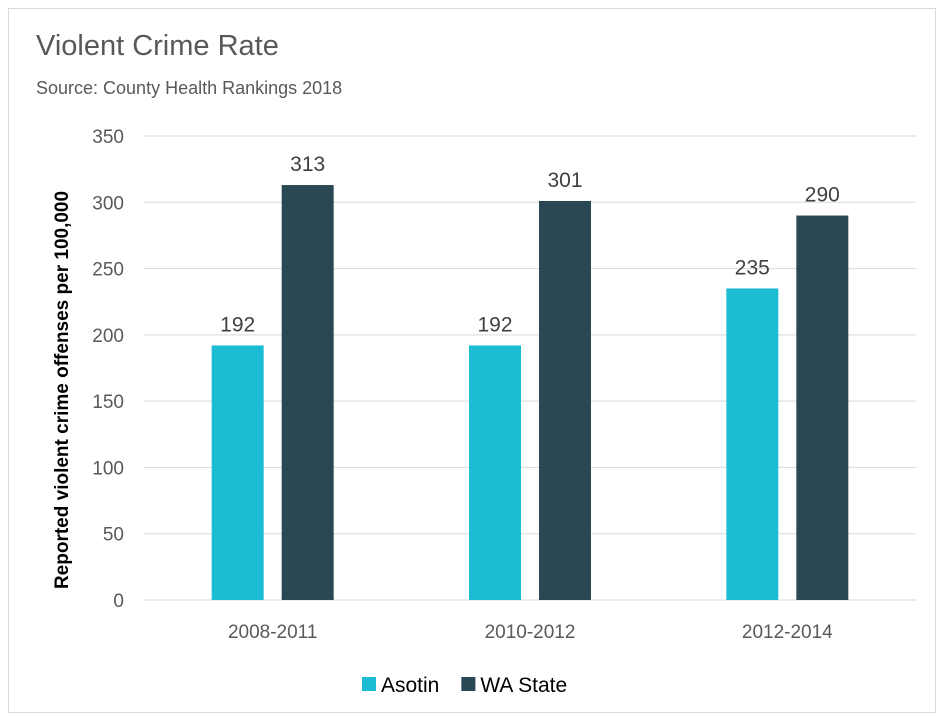 This screenshot has width=947, height=721. I want to click on x-category-label: 2012-2014, so click(787, 632).